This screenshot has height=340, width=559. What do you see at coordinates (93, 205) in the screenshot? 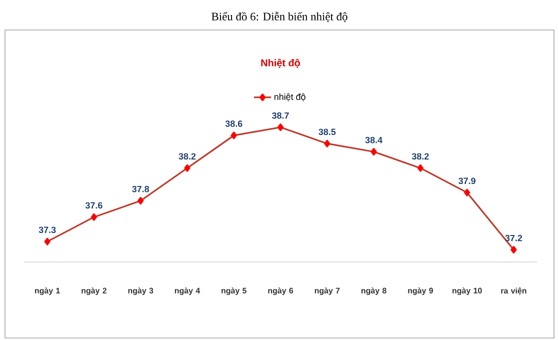
I see `data-label: 37.6` at bounding box center [93, 205].